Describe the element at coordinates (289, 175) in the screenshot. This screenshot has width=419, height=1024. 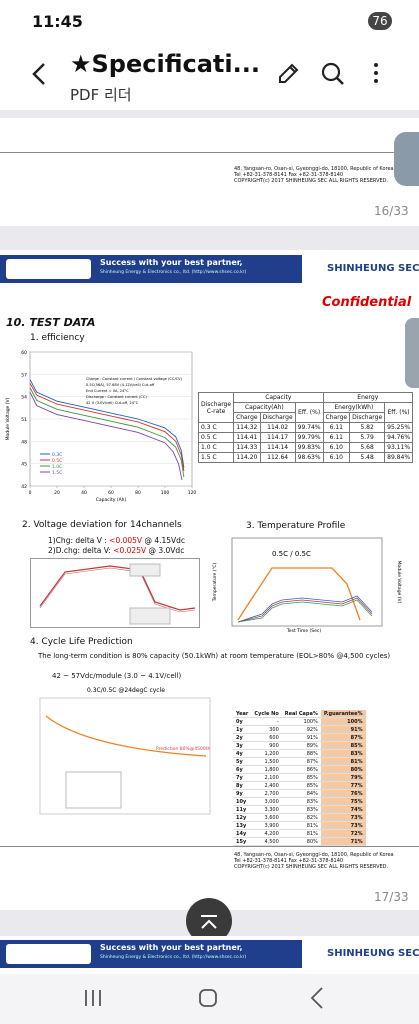
I see `address-line: Tel +82-31-378-8141 Fax +82-31-378-8140` at that location.